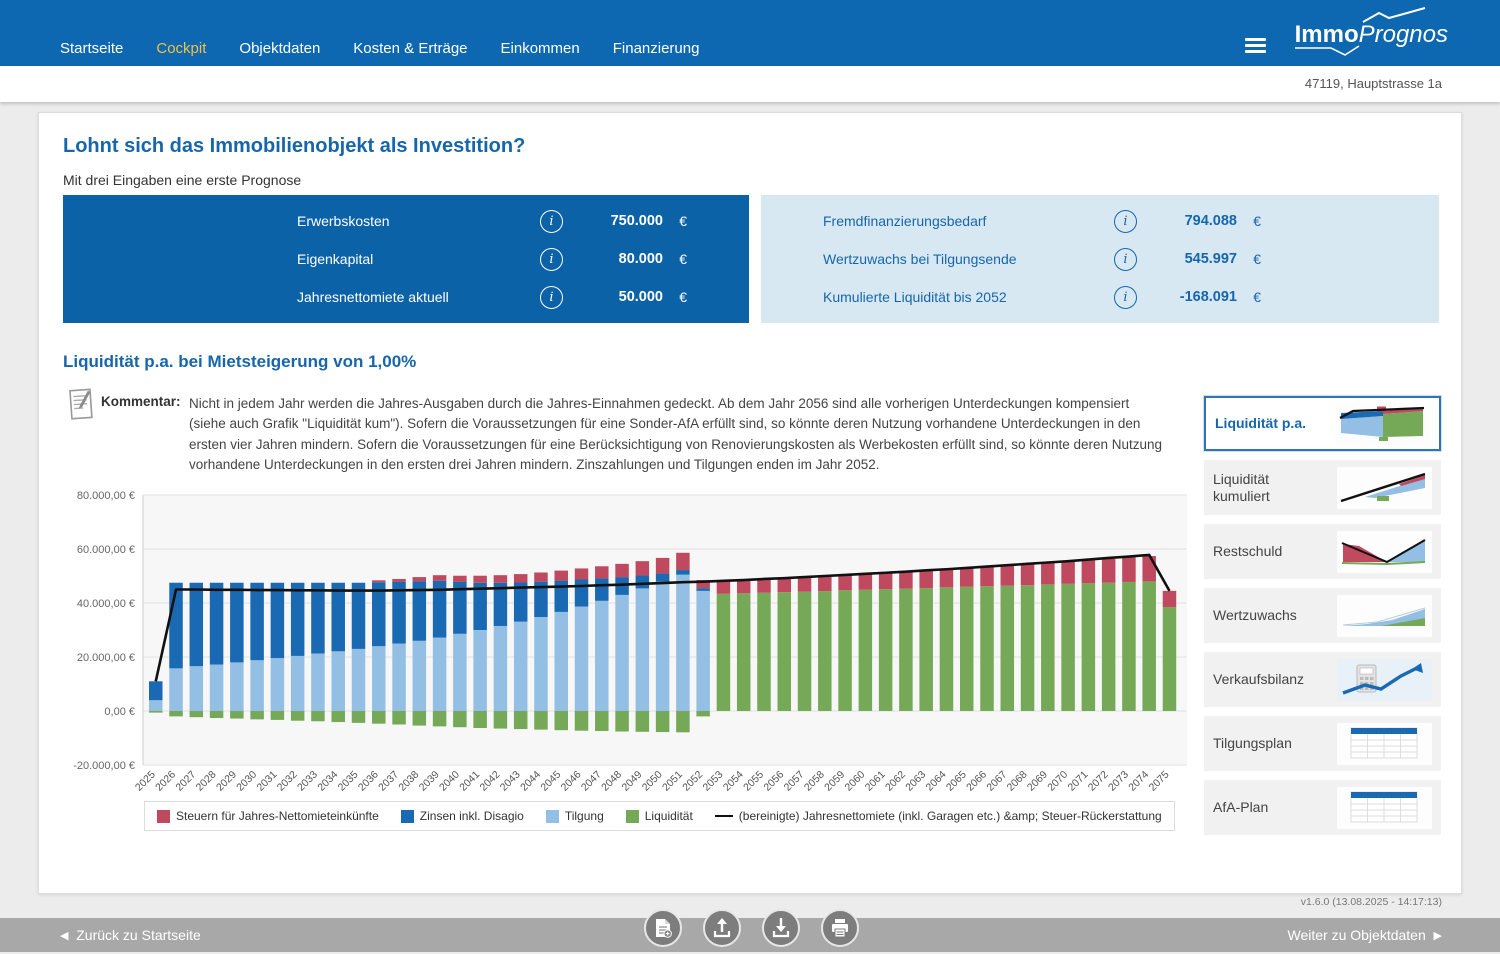 This screenshot has height=954, width=1500. Describe the element at coordinates (753, 781) in the screenshot. I see `svg-text: 2055` at that location.